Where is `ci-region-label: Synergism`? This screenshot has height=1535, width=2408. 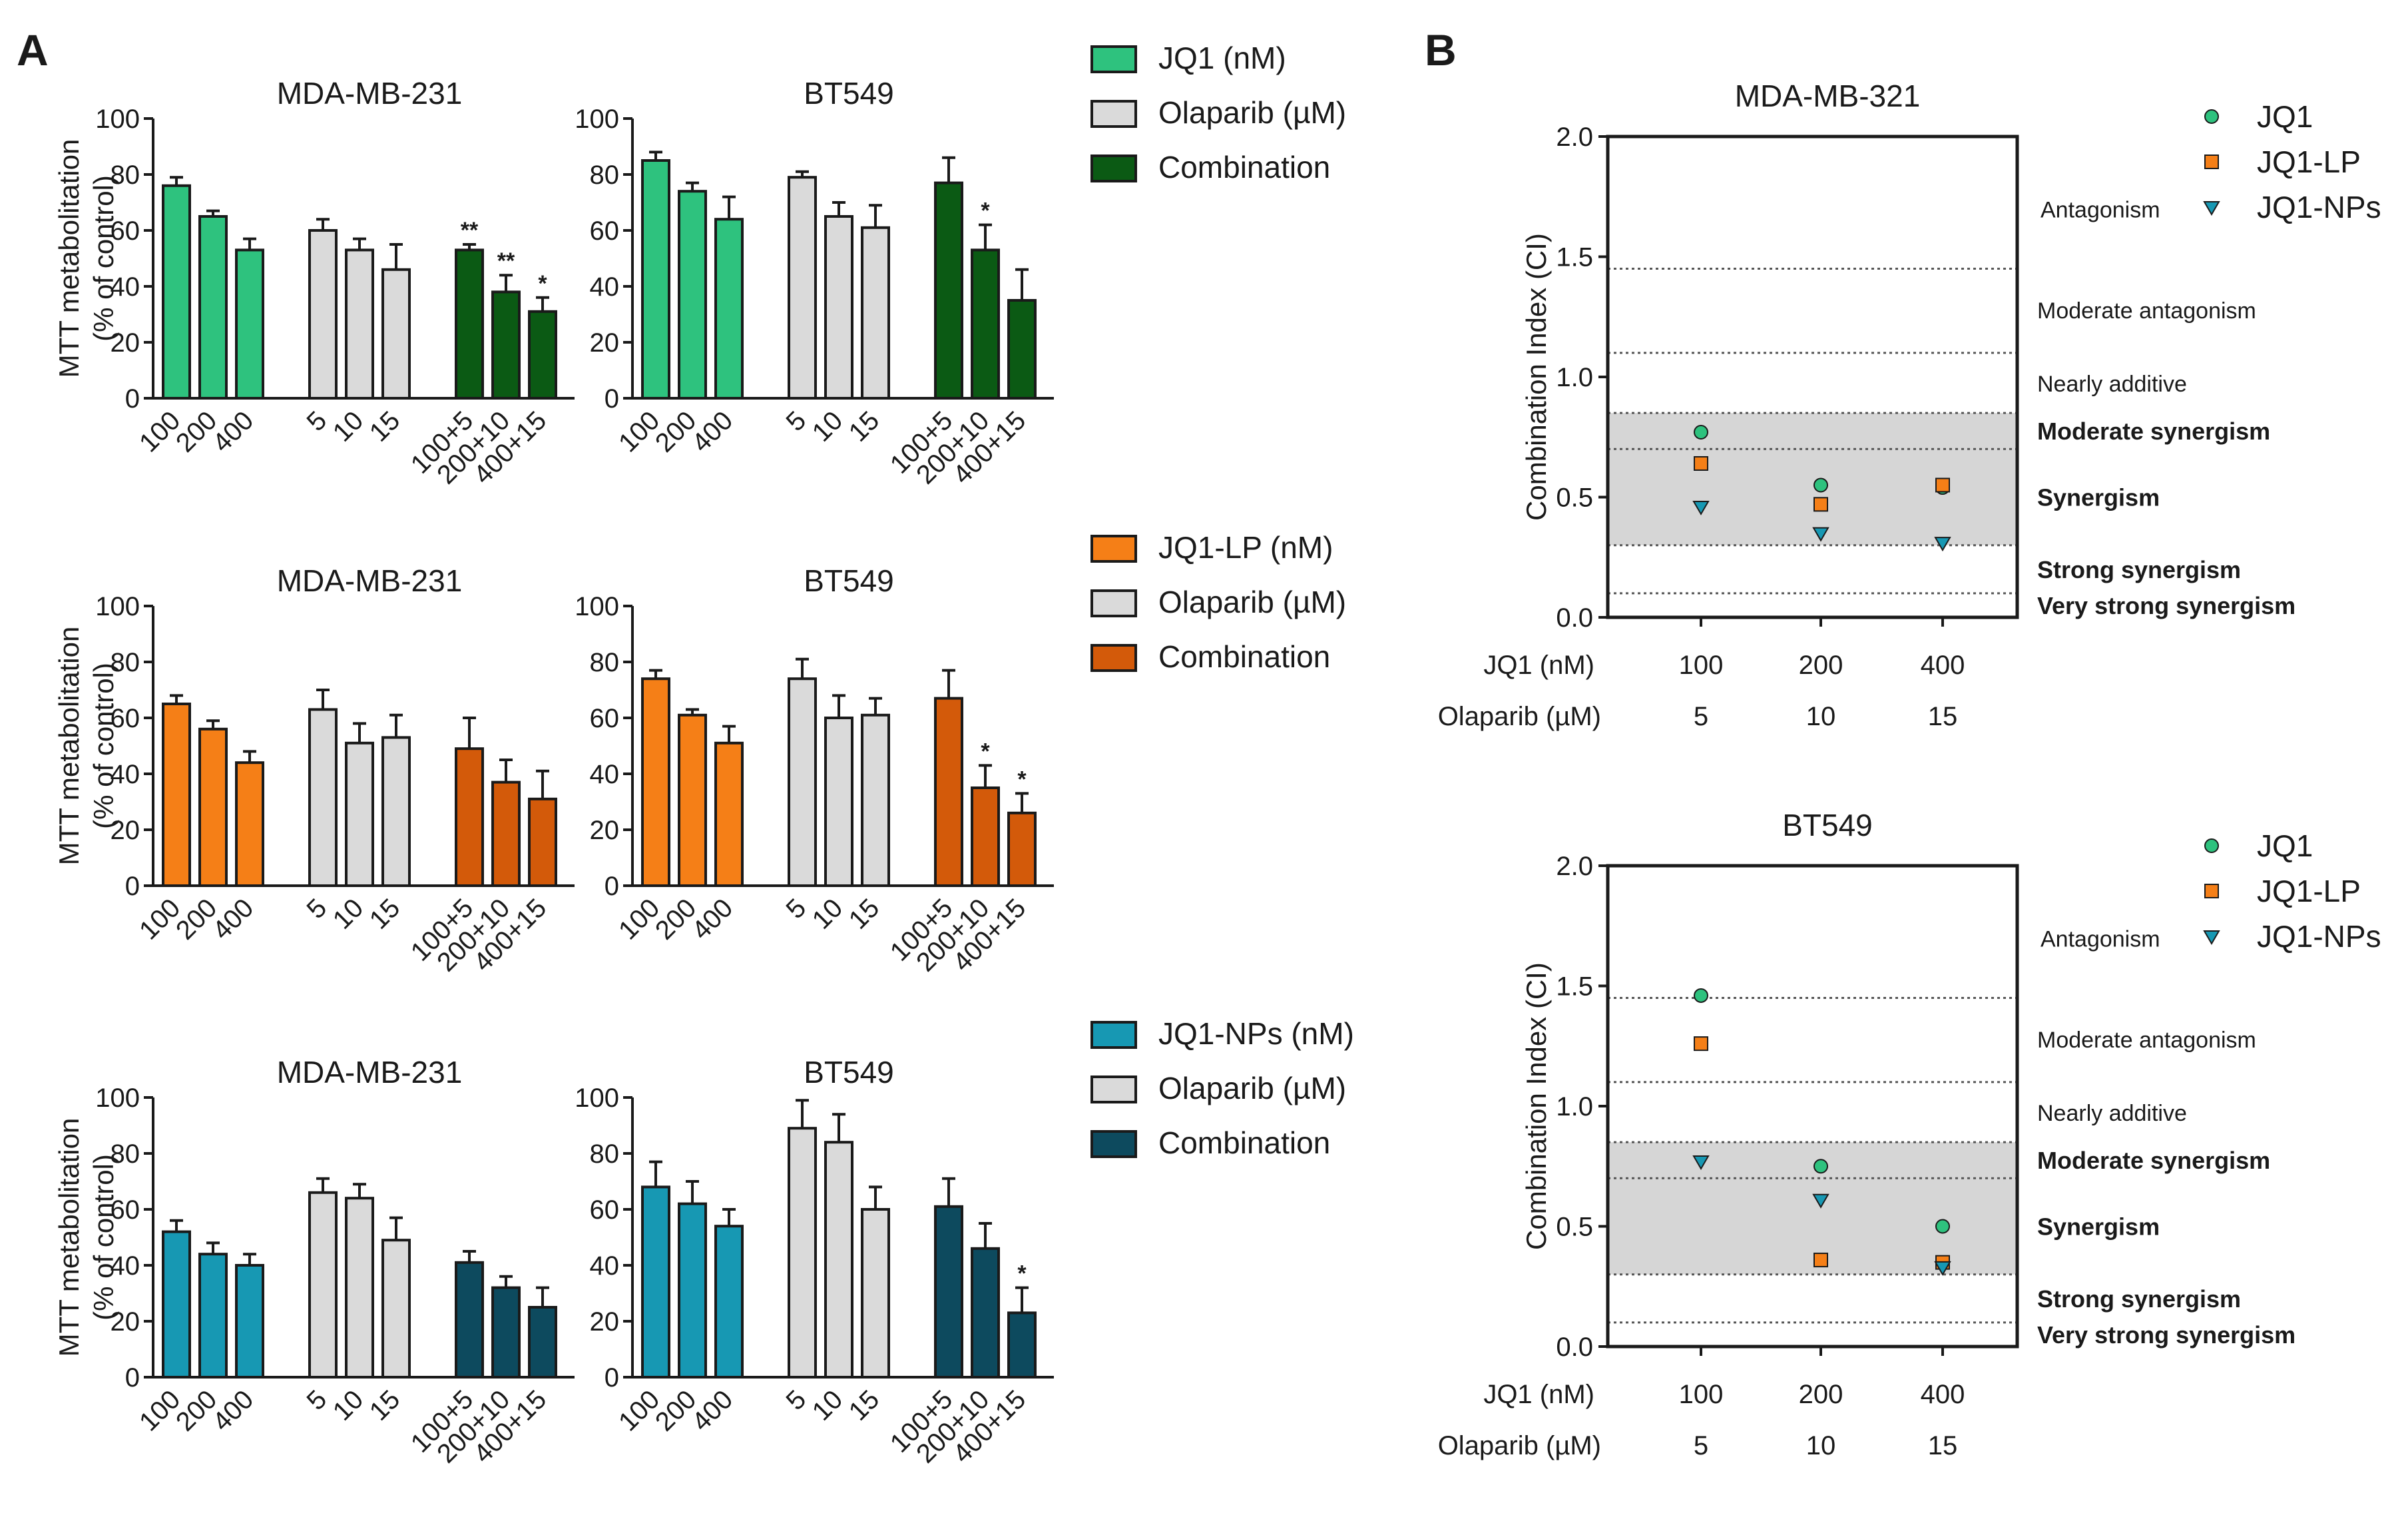
ci-region-label: Synergism is located at coordinates (2098, 1227).